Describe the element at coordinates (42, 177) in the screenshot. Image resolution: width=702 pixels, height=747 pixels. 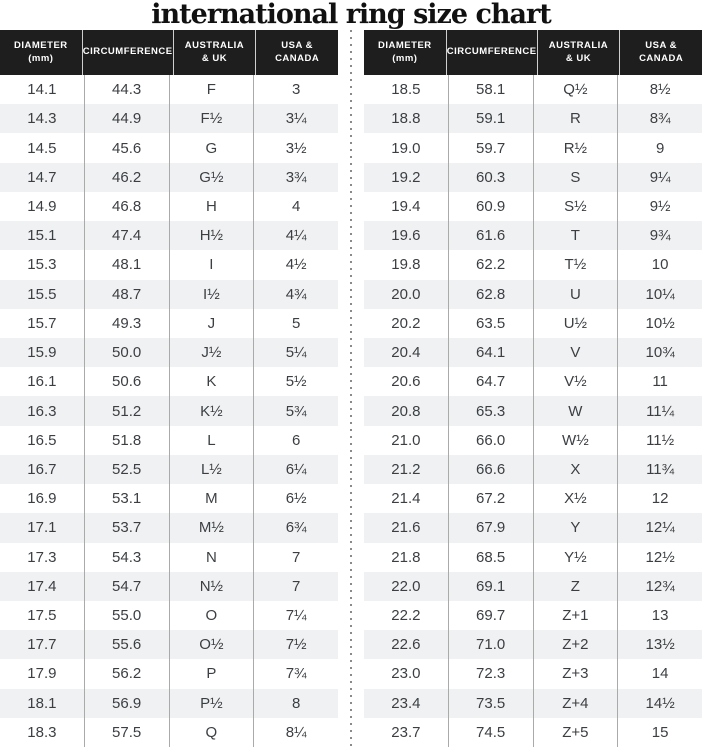
I see `table-cell: 14.7` at that location.